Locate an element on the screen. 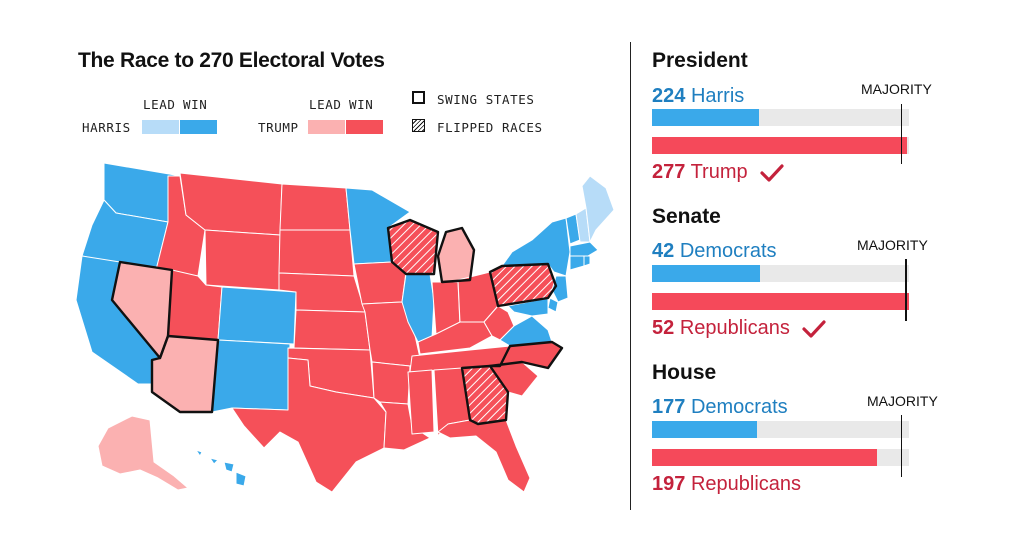  senate-dem-track is located at coordinates (780, 273).